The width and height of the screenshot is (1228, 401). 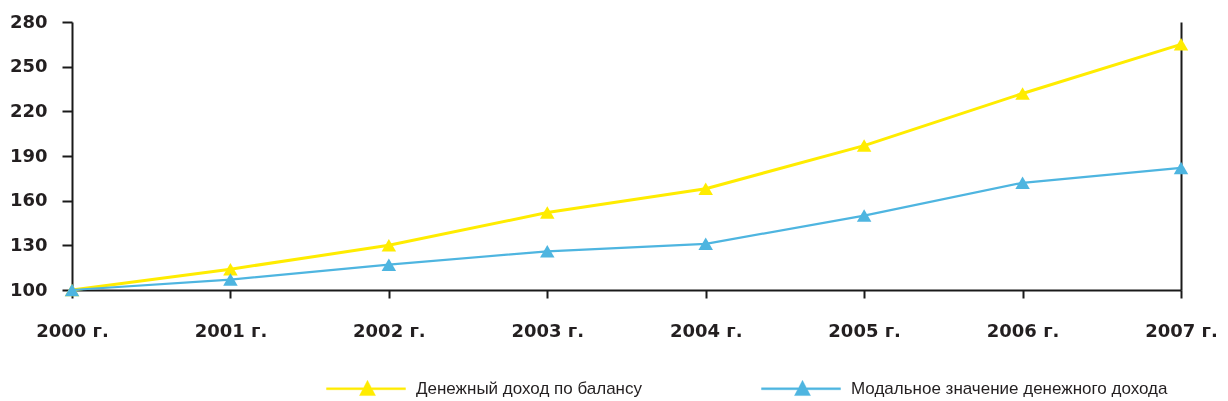 What do you see at coordinates (1181, 330) in the screenshot?
I see `x-tick-label: 2007 г.` at bounding box center [1181, 330].